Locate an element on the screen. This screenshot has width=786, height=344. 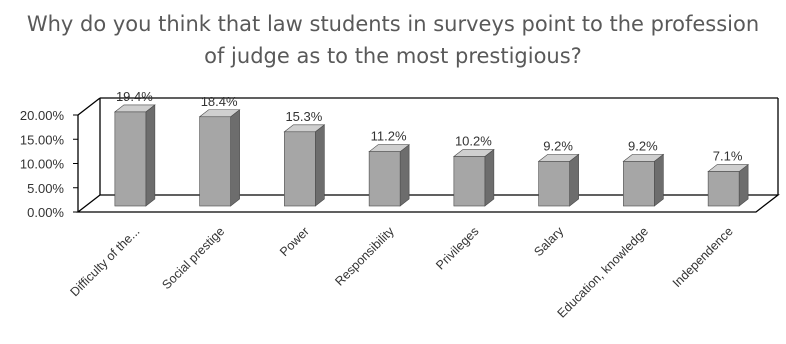
category-label: Privileges is located at coordinates (457, 248).